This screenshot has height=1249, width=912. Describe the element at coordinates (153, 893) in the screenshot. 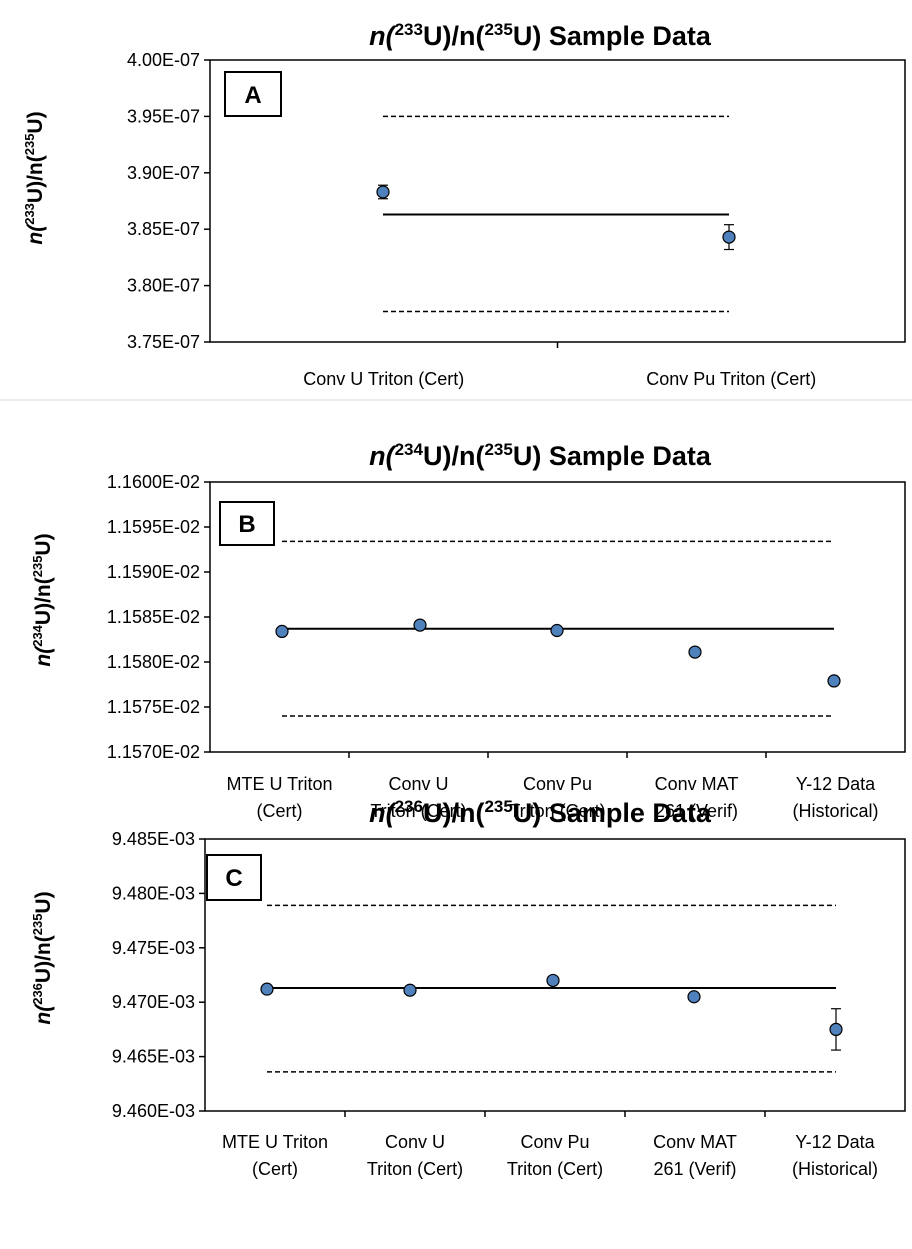

I see `y-tick-label-c: 9.480E-03` at that location.